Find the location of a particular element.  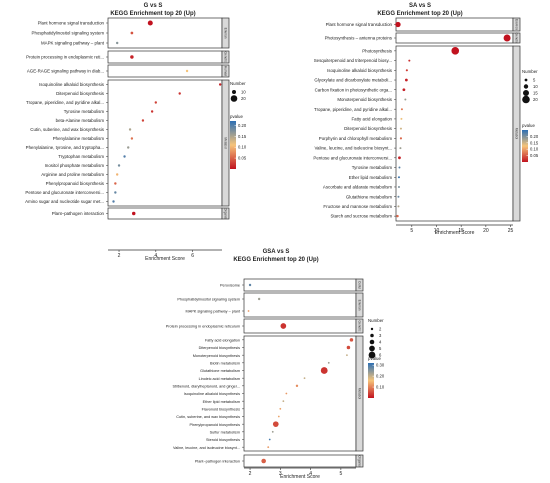

facet-strip-label: Metabol is located at coordinates (226, 143).